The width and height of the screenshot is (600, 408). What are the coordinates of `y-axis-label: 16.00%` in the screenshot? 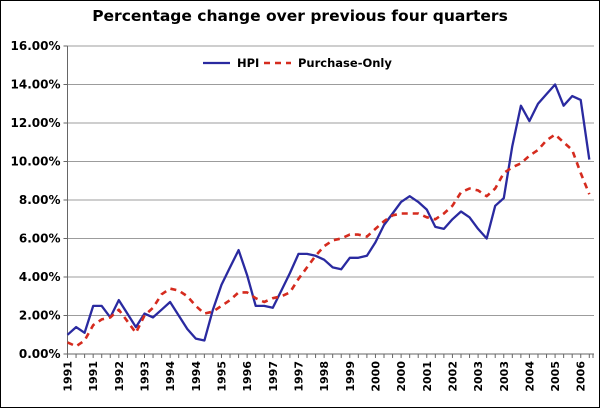 It's located at (36, 46).